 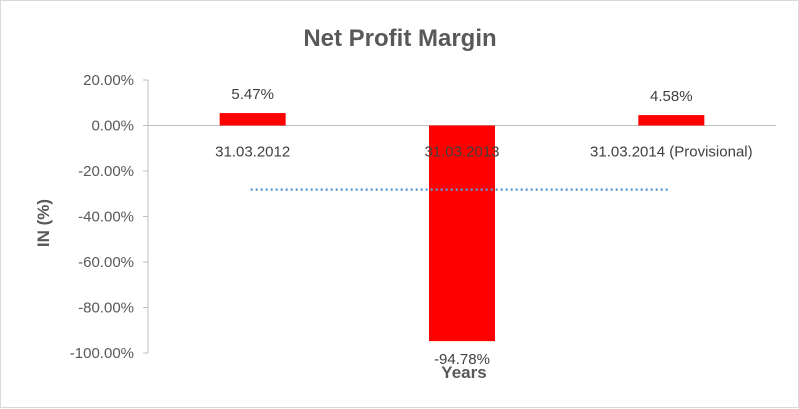 I want to click on y-tick-label: -100.00%, so click(x=102, y=353).